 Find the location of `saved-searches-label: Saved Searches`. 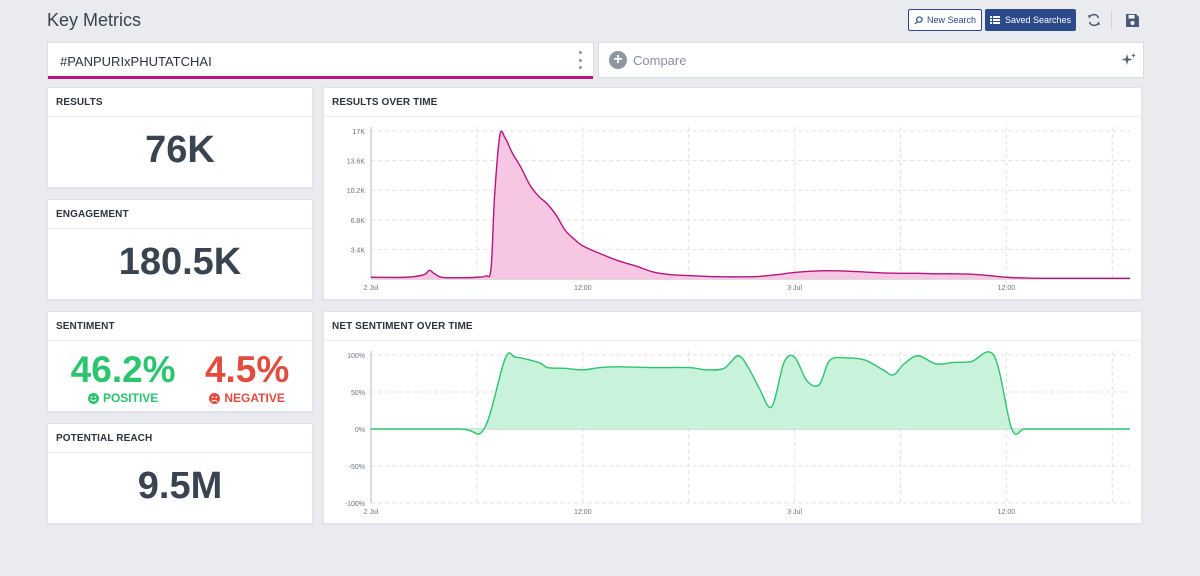

saved-searches-label: Saved Searches is located at coordinates (1038, 20).